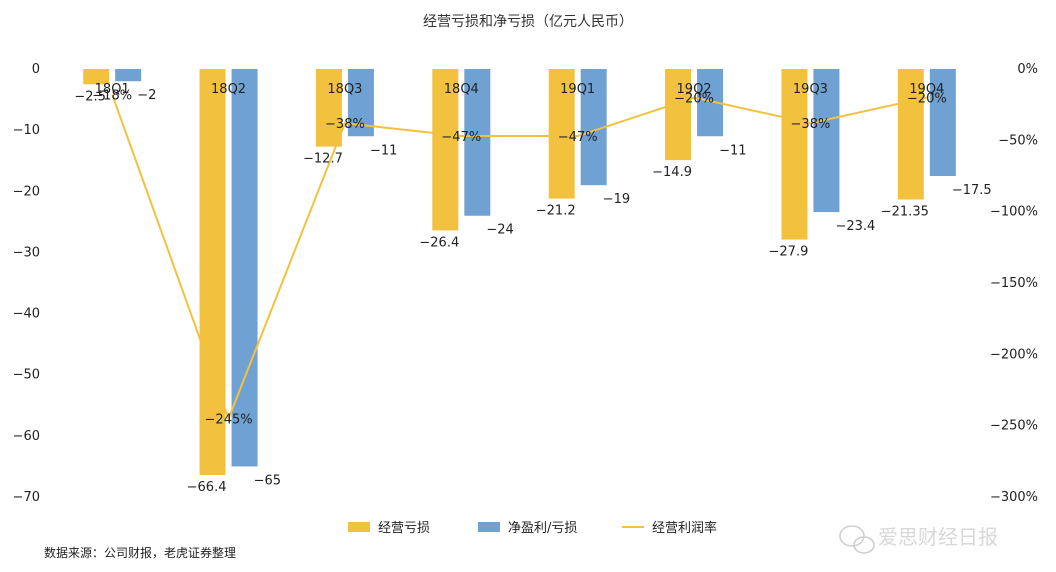 This screenshot has height=572, width=1056. I want to click on bar-value-label: −27.9, so click(789, 252).